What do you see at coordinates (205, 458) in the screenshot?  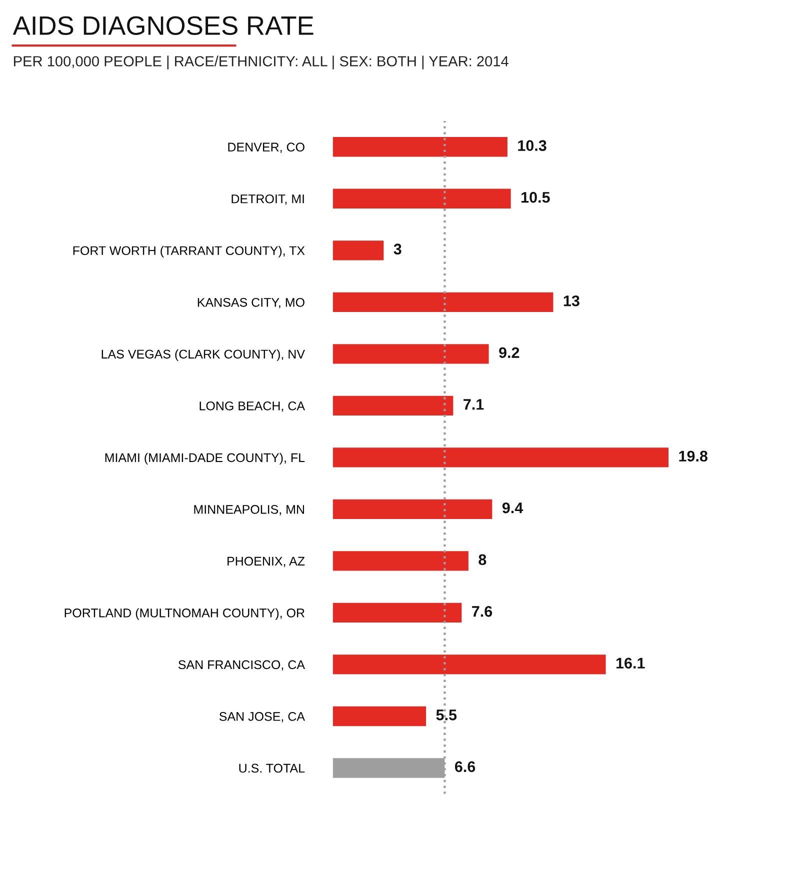 I see `y-tick-label: MIAMI (MIAMI-DADE COUNTY), FL` at bounding box center [205, 458].